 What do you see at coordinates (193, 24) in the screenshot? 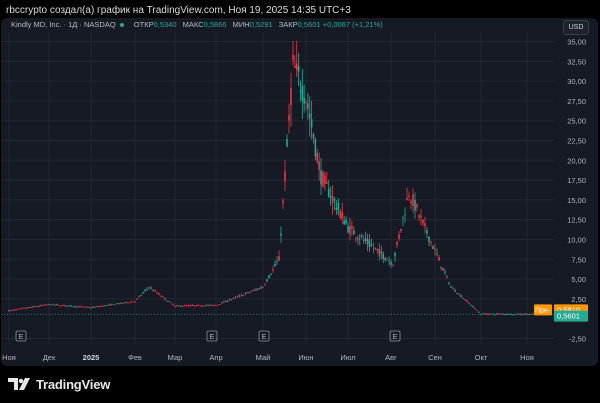
I see `high-label: МАКС` at bounding box center [193, 24].